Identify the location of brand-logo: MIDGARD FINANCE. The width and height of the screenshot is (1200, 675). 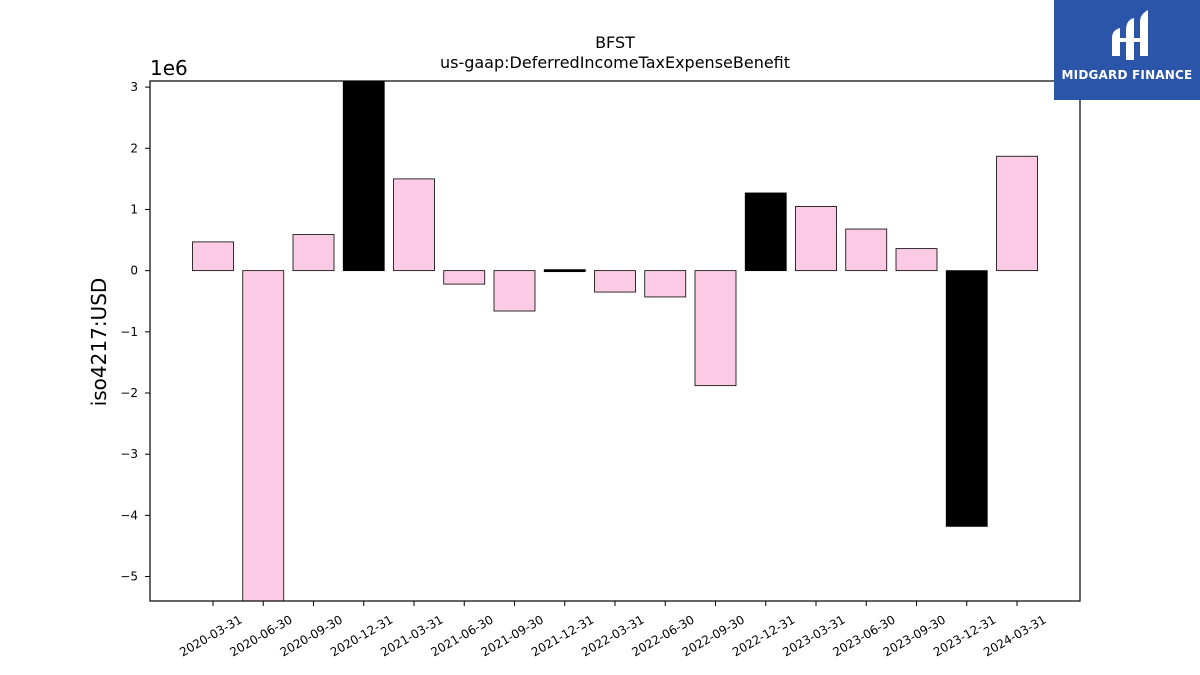
(1127, 50).